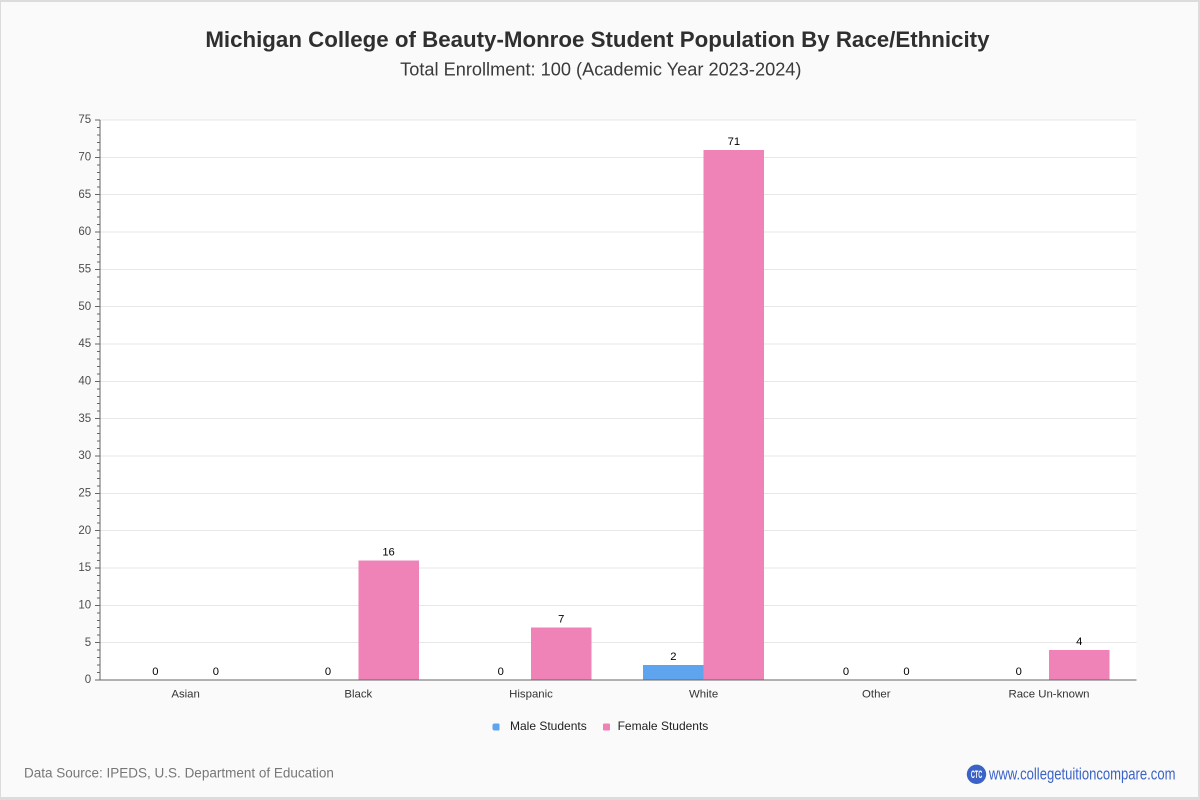 This screenshot has height=800, width=1200. I want to click on svg-text: 45, so click(84, 344).